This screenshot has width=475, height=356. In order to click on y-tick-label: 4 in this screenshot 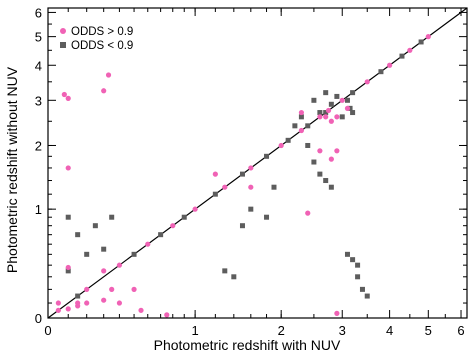, I will do `click(38, 65)`.